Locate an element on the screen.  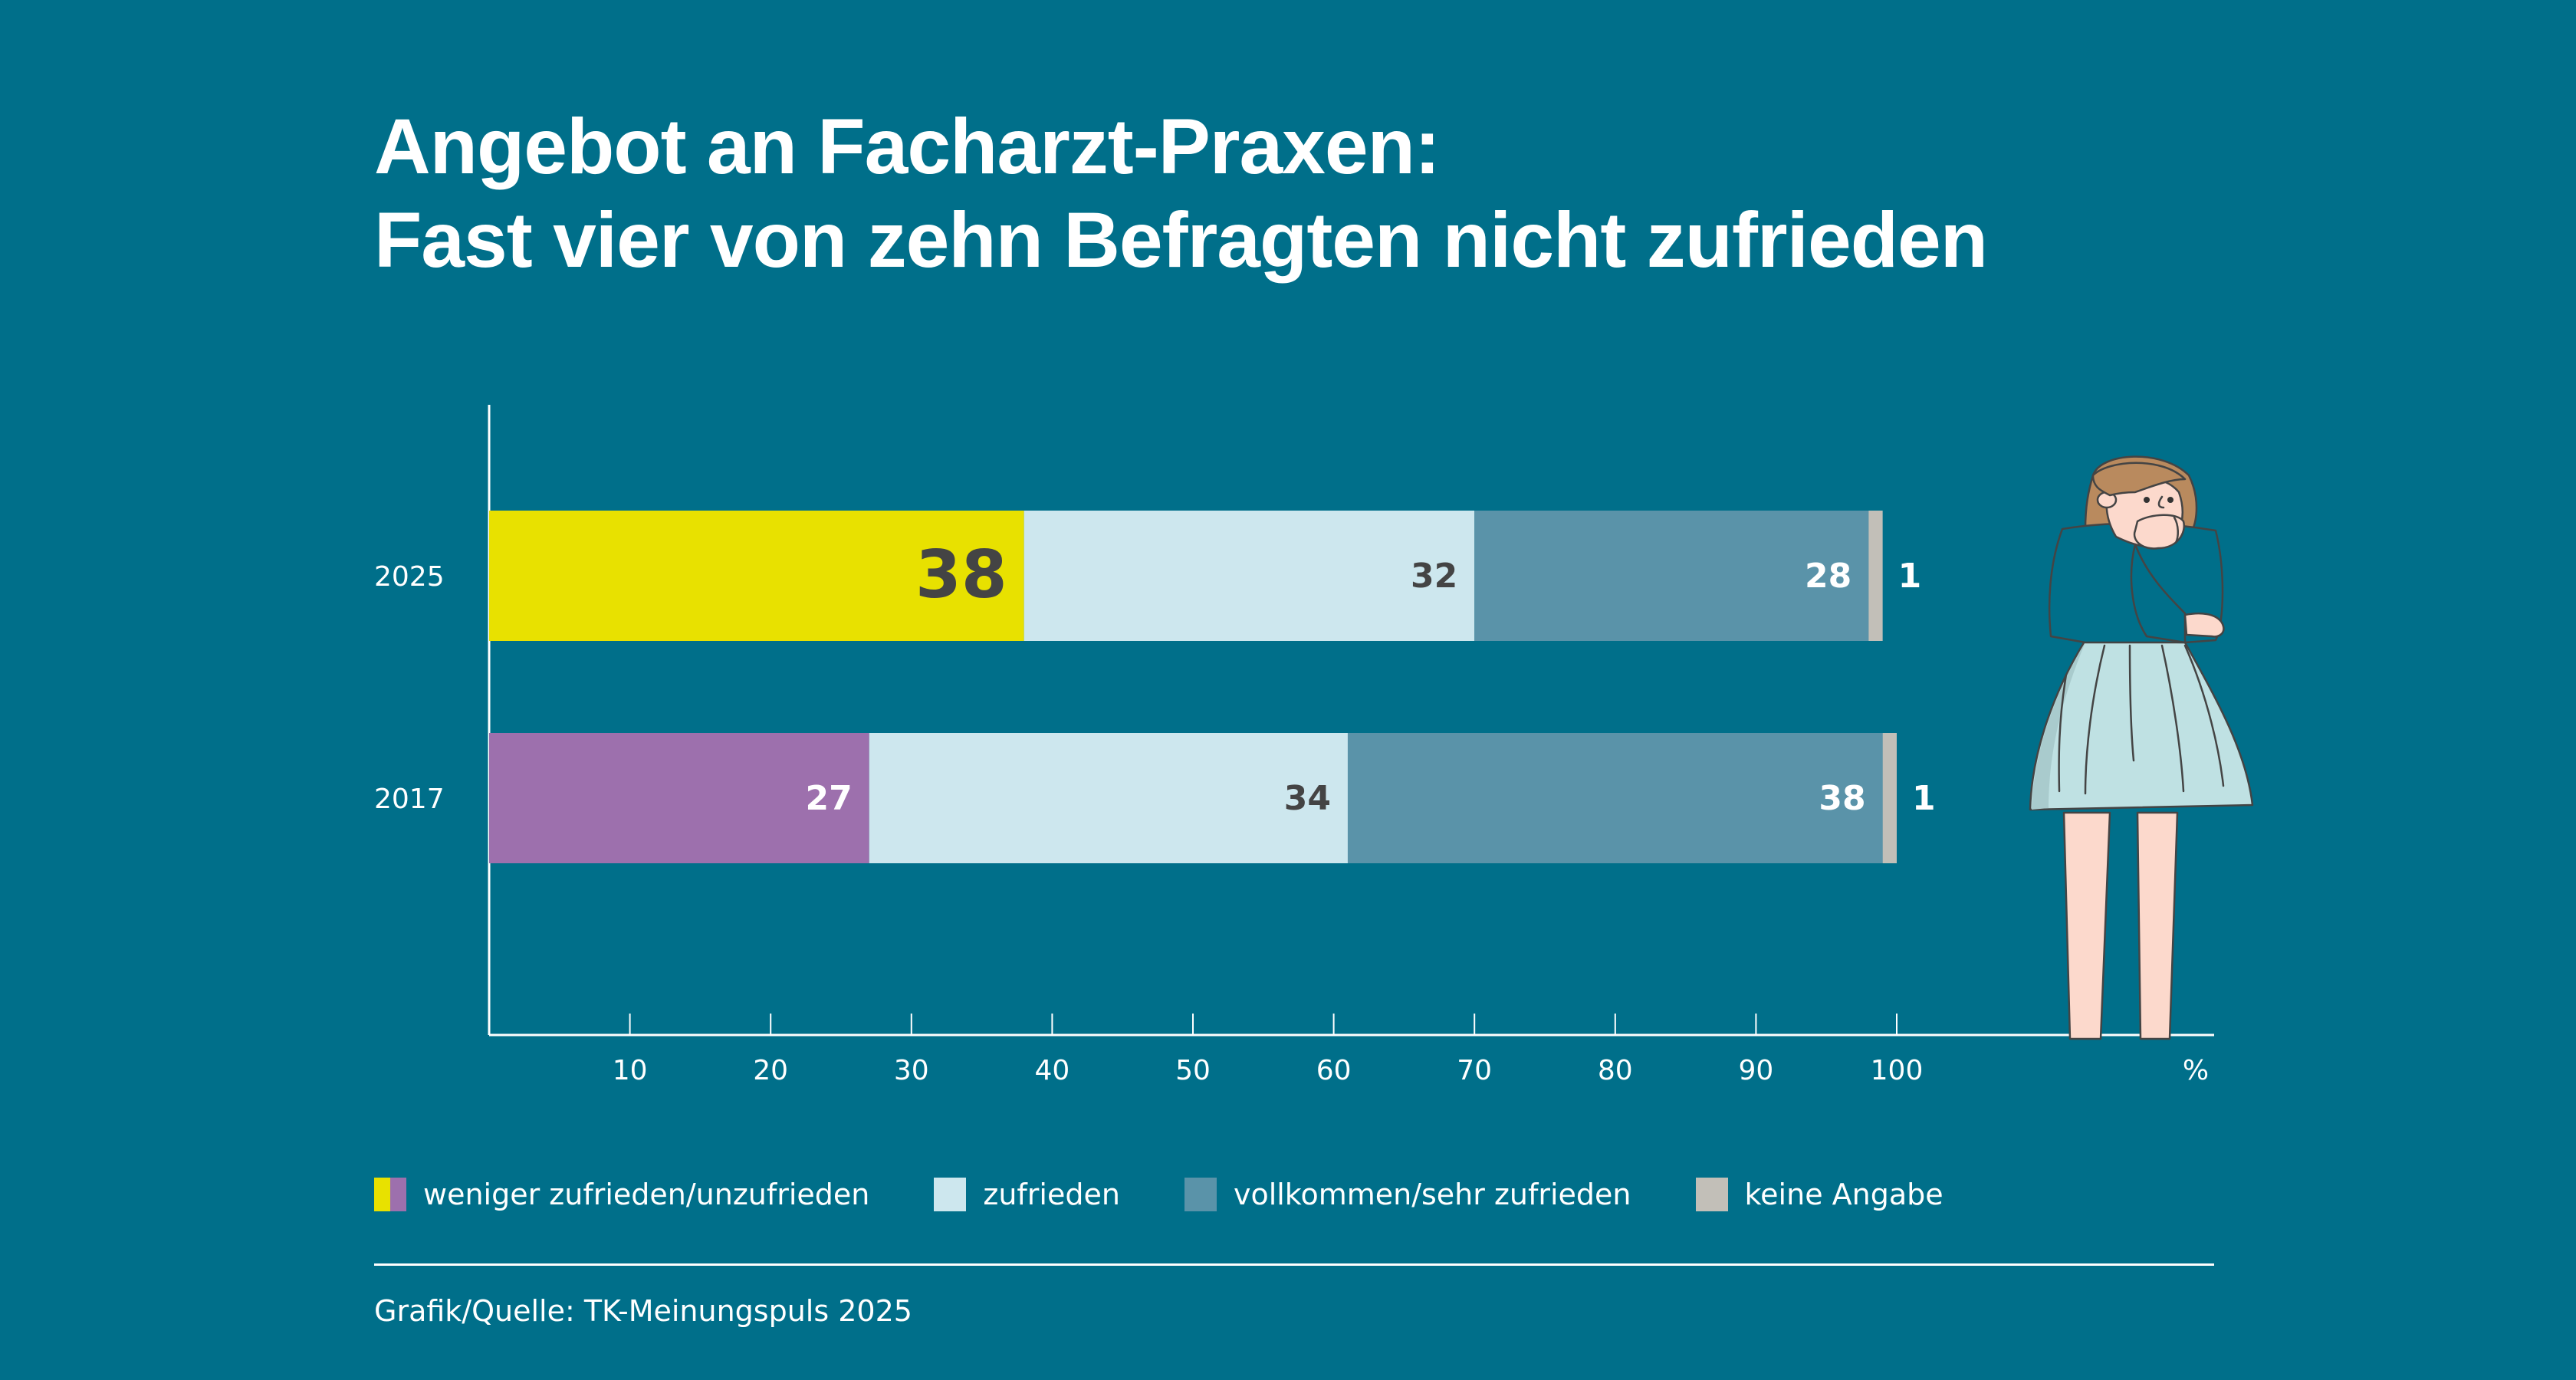
x-tick-label: 30 is located at coordinates (912, 1070).